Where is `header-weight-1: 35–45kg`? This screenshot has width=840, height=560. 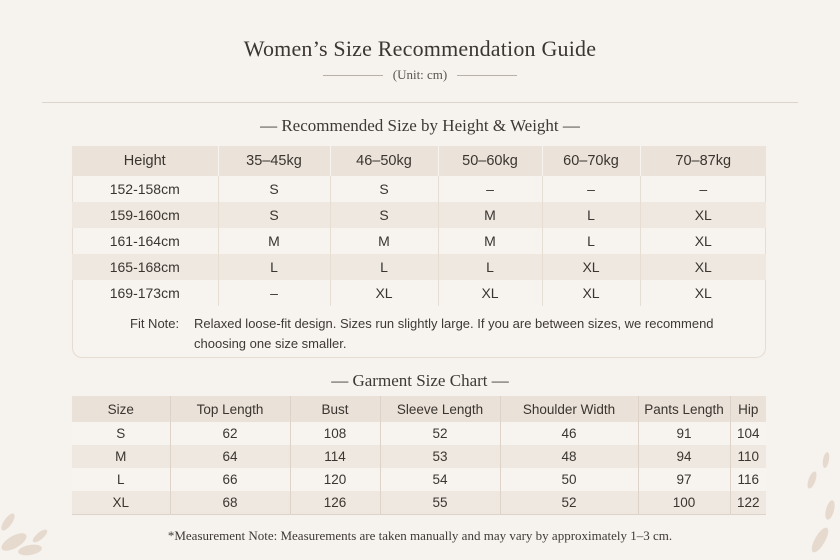 header-weight-1: 35–45kg is located at coordinates (274, 161).